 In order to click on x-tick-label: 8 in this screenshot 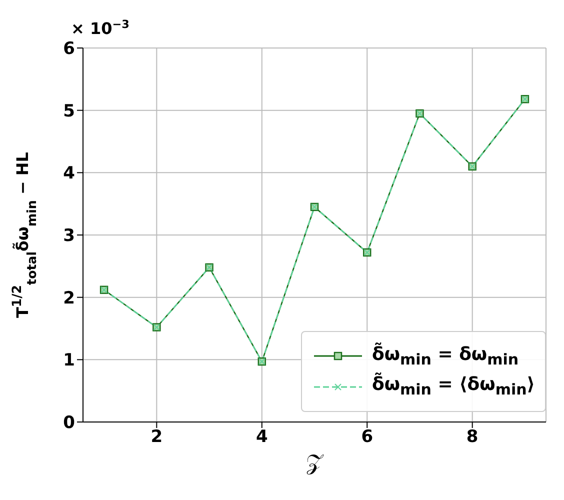, I will do `click(472, 437)`.